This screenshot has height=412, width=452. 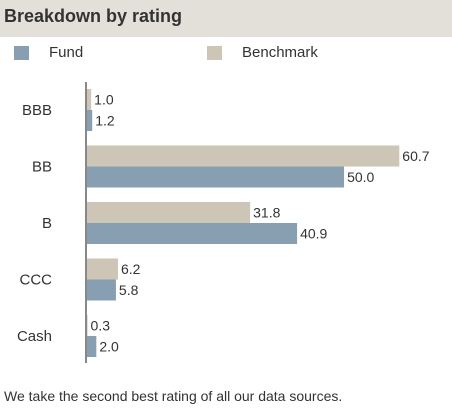 What do you see at coordinates (102, 269) in the screenshot?
I see `bar-benchmark-ccc` at bounding box center [102, 269].